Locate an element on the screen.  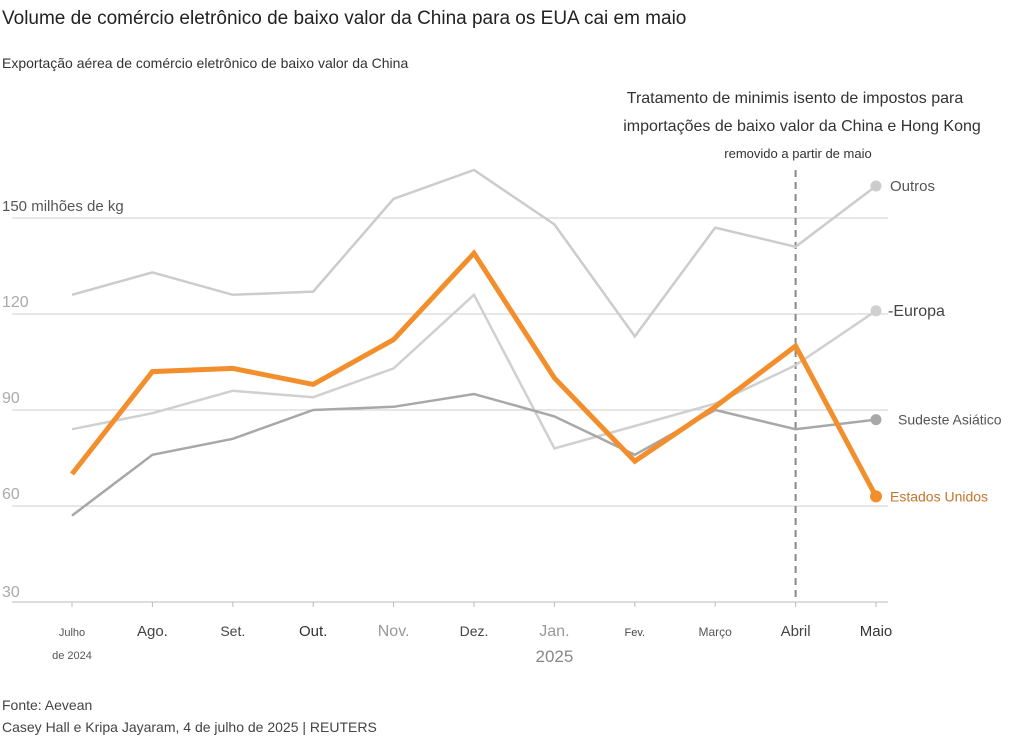
x-tick-label: Ago. is located at coordinates (152, 631).